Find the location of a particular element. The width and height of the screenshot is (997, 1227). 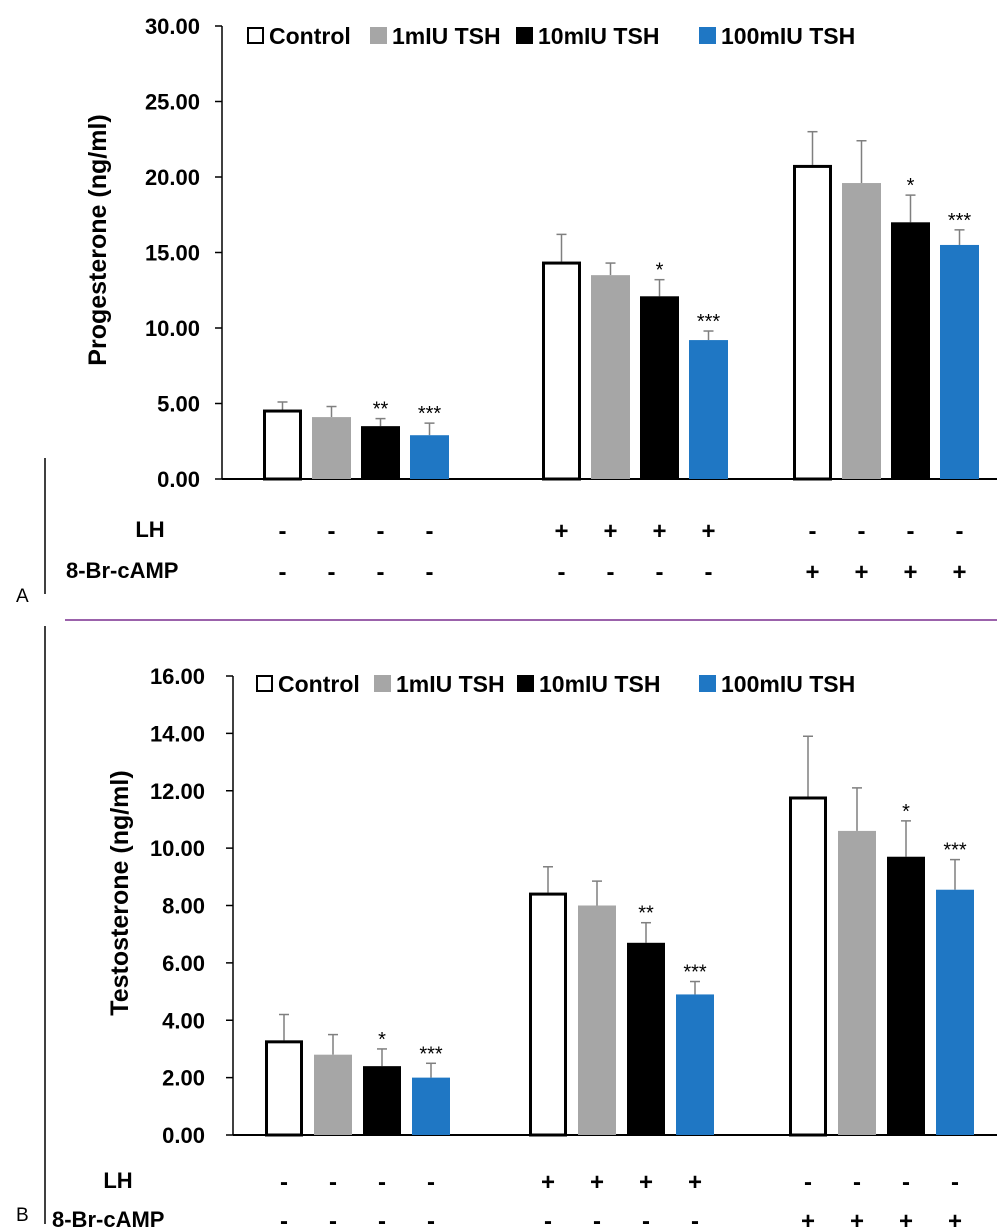

y-tick-label: 25.00 is located at coordinates (172, 102).